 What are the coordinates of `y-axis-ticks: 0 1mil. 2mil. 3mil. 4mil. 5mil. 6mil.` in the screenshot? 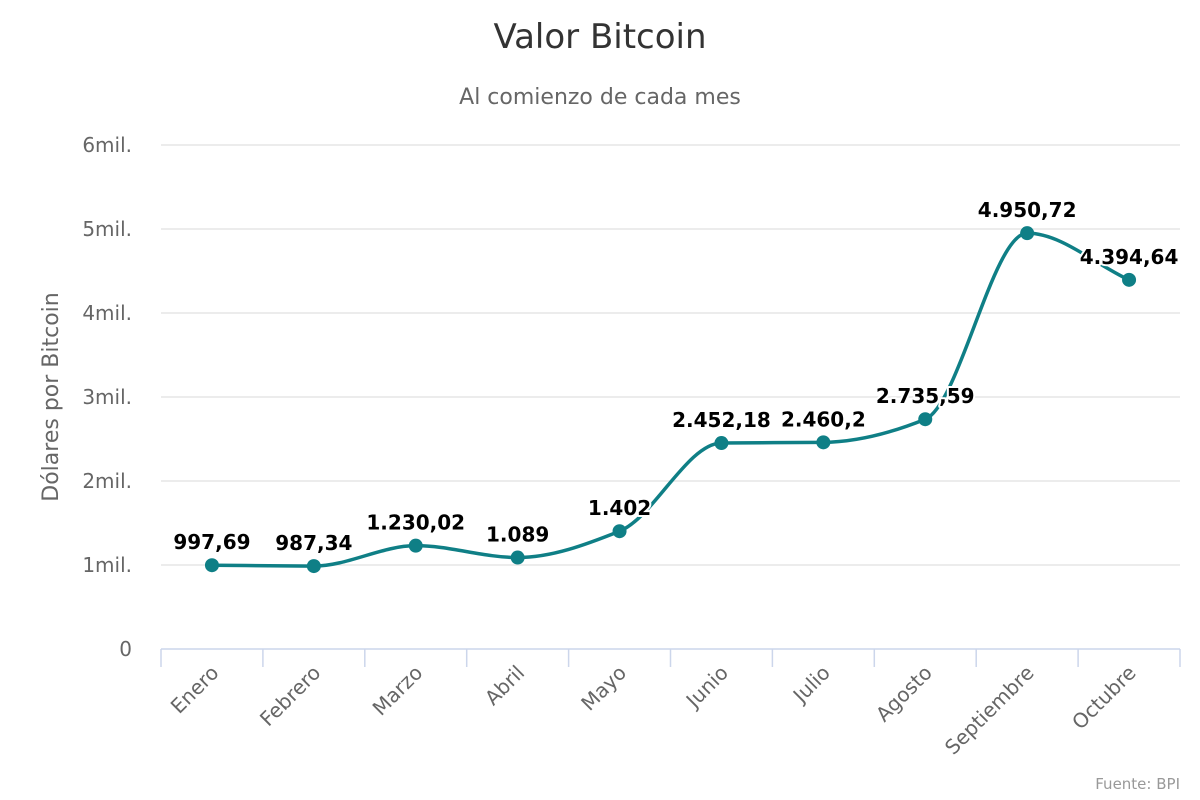 It's located at (107, 397).